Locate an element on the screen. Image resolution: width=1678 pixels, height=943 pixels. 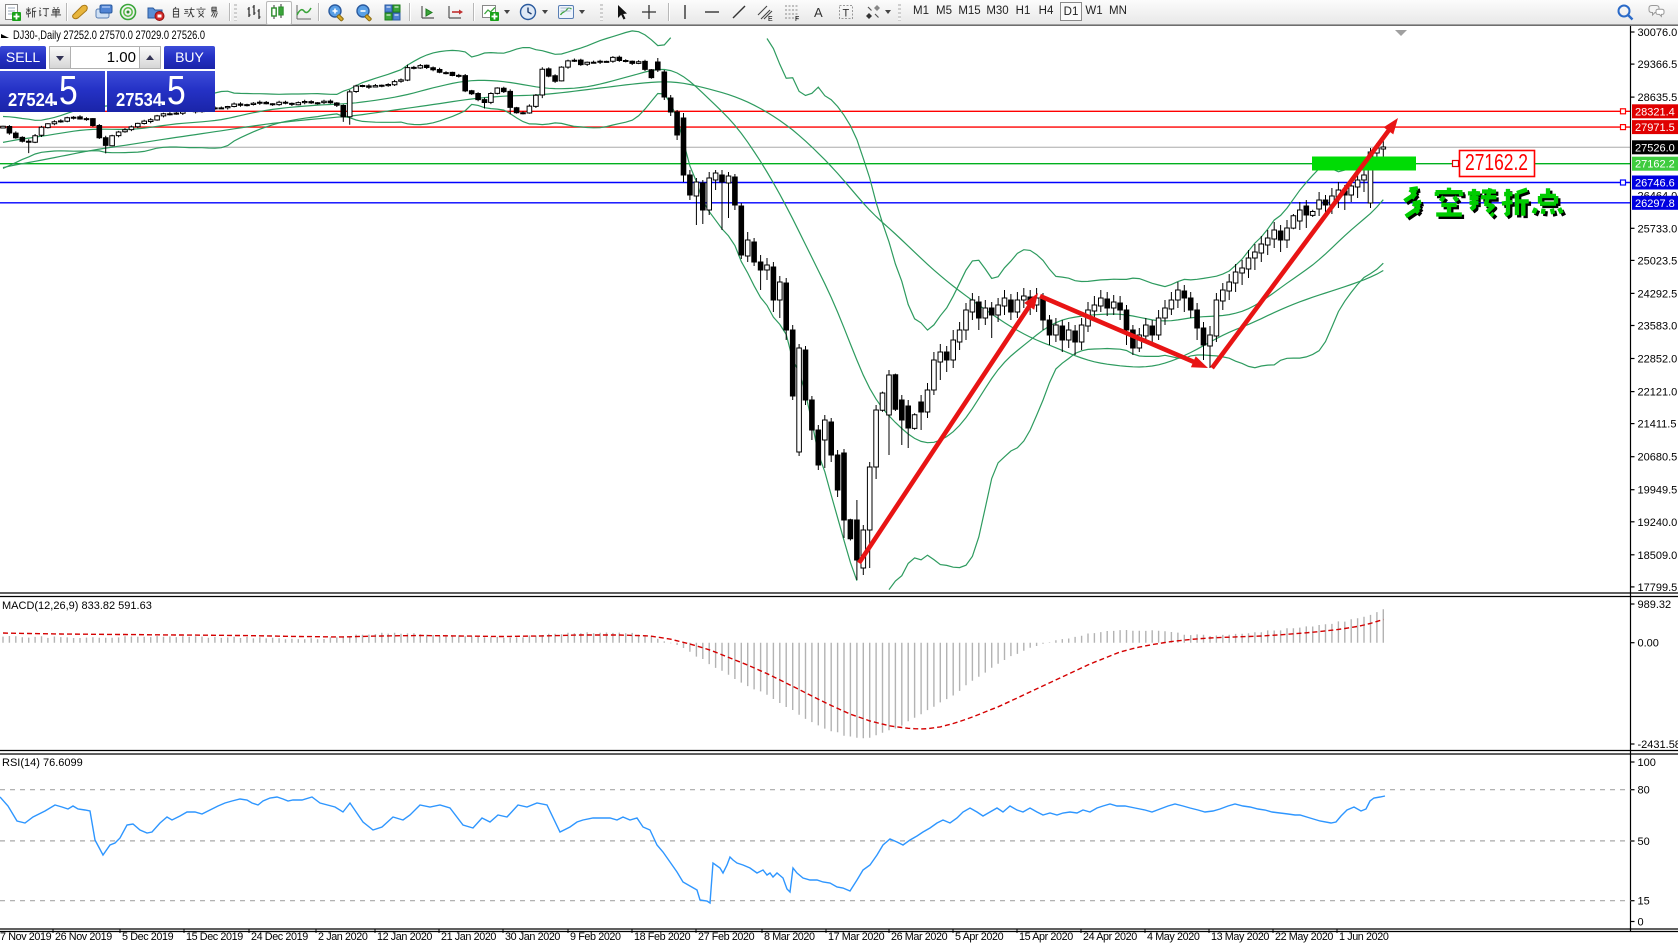
svg-text: 9 Feb 2020 is located at coordinates (595, 937).